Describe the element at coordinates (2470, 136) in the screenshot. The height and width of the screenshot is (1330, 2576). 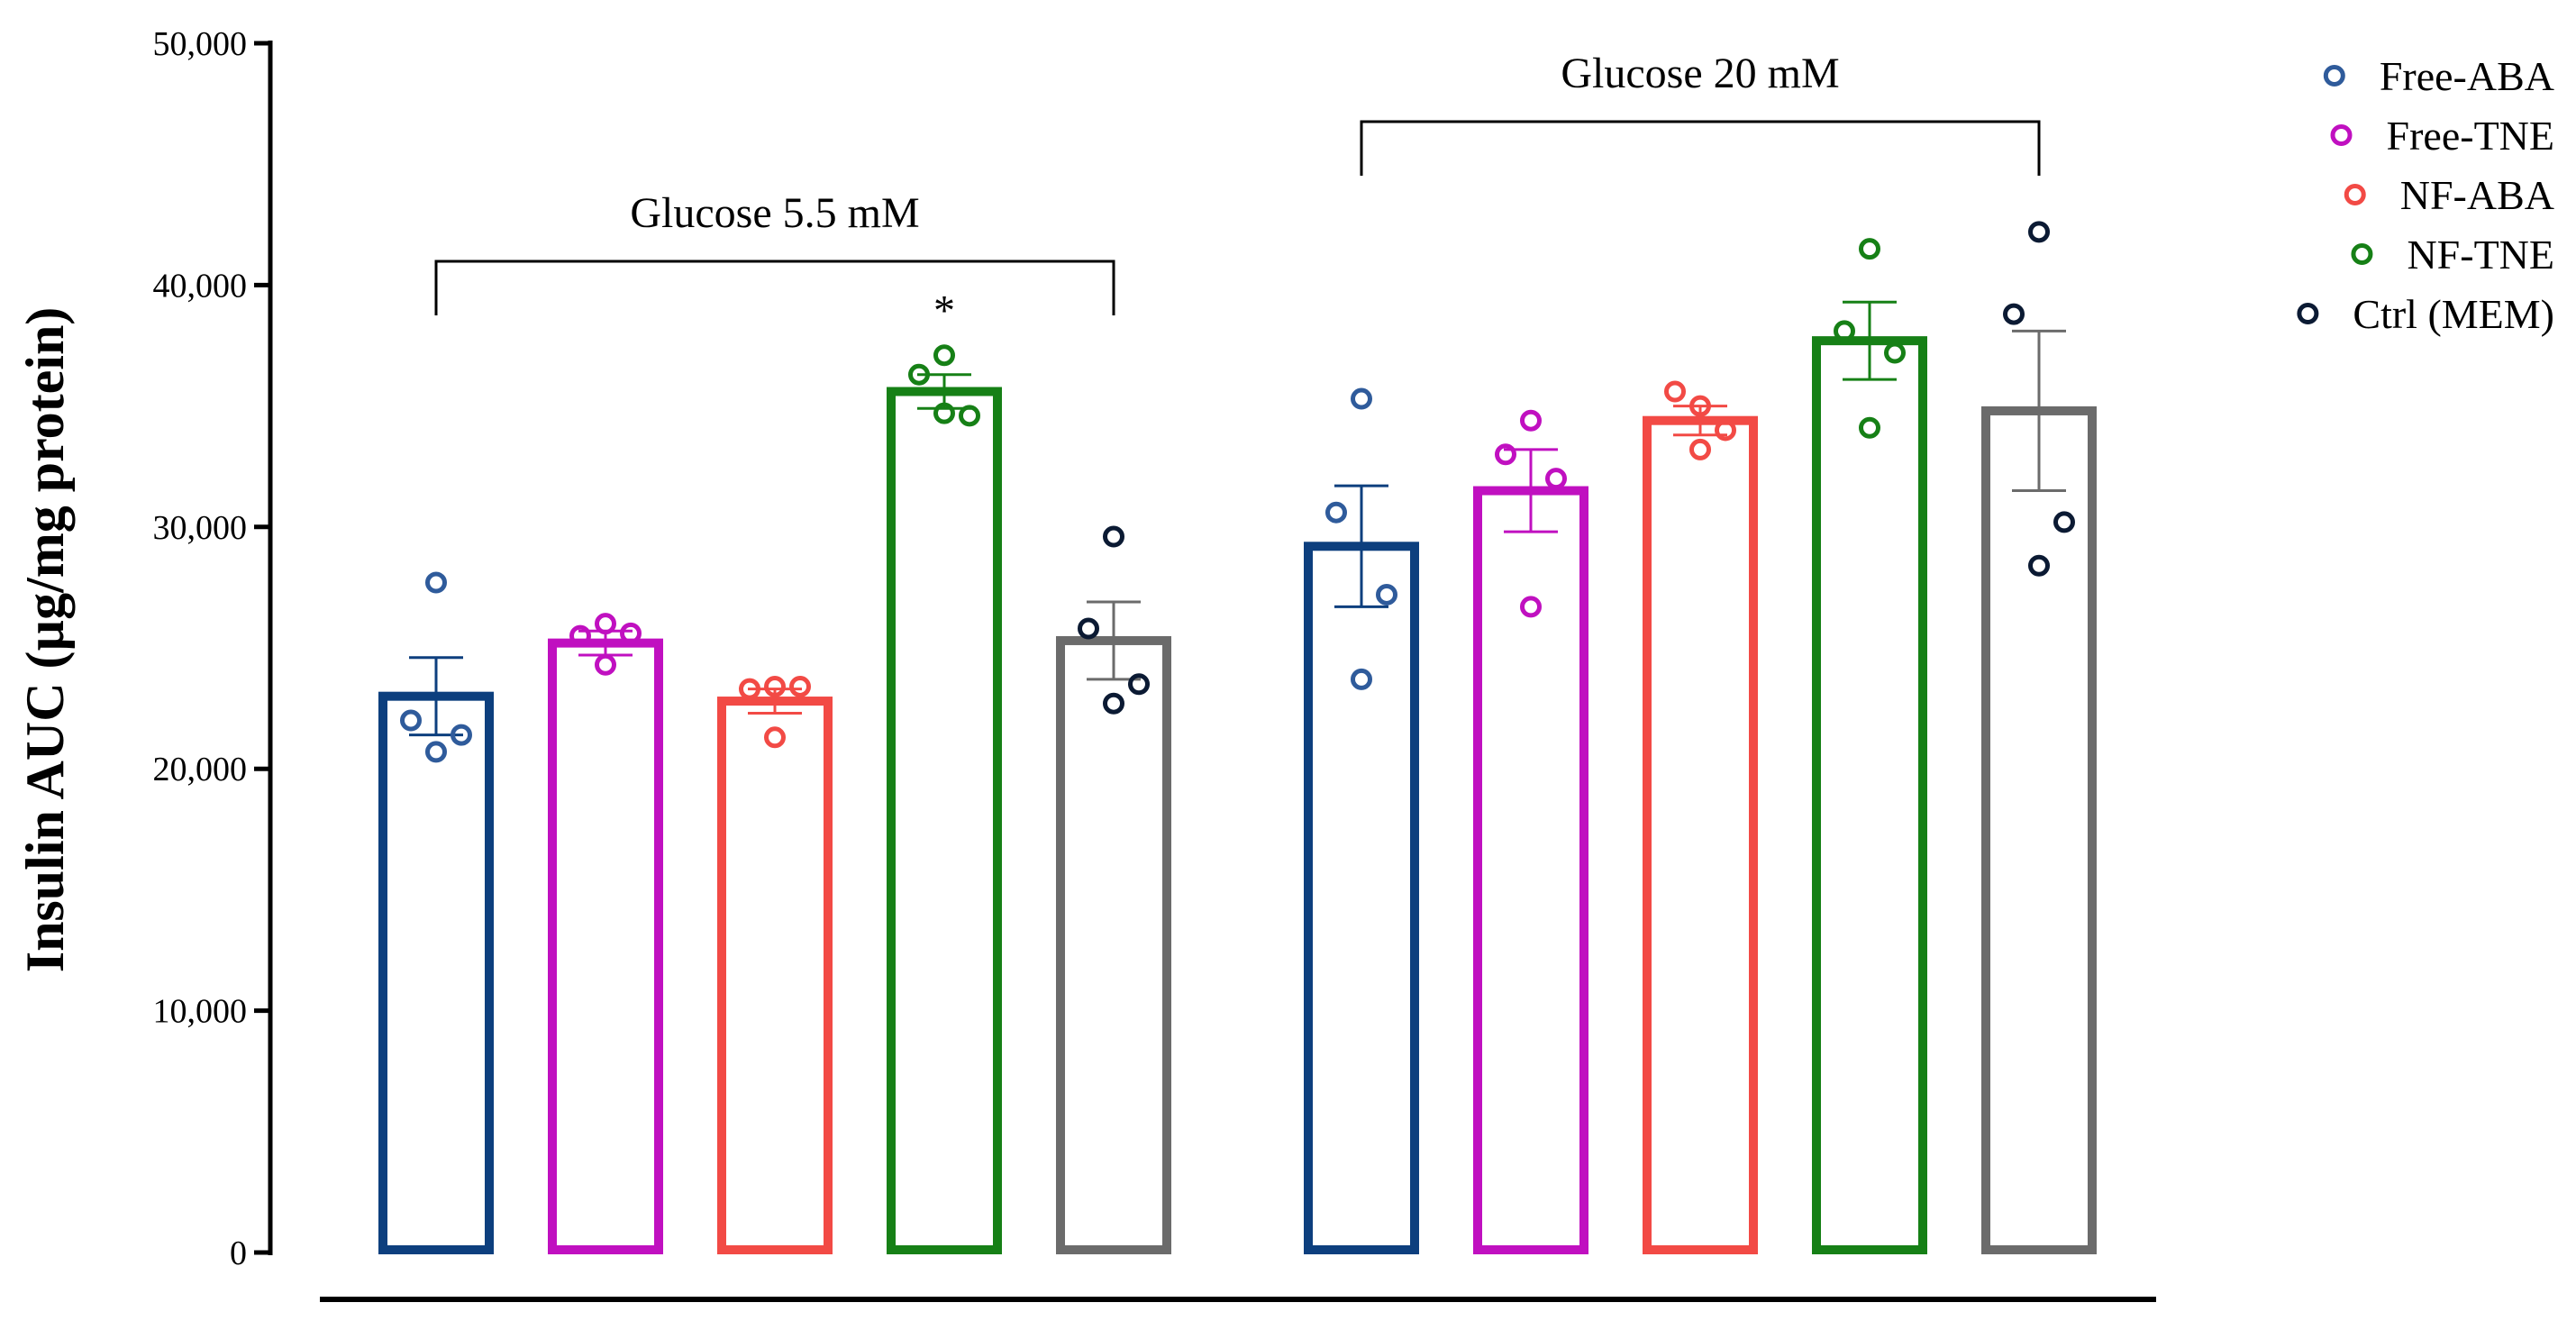
I see `legend-label-2: Free-TNE` at that location.